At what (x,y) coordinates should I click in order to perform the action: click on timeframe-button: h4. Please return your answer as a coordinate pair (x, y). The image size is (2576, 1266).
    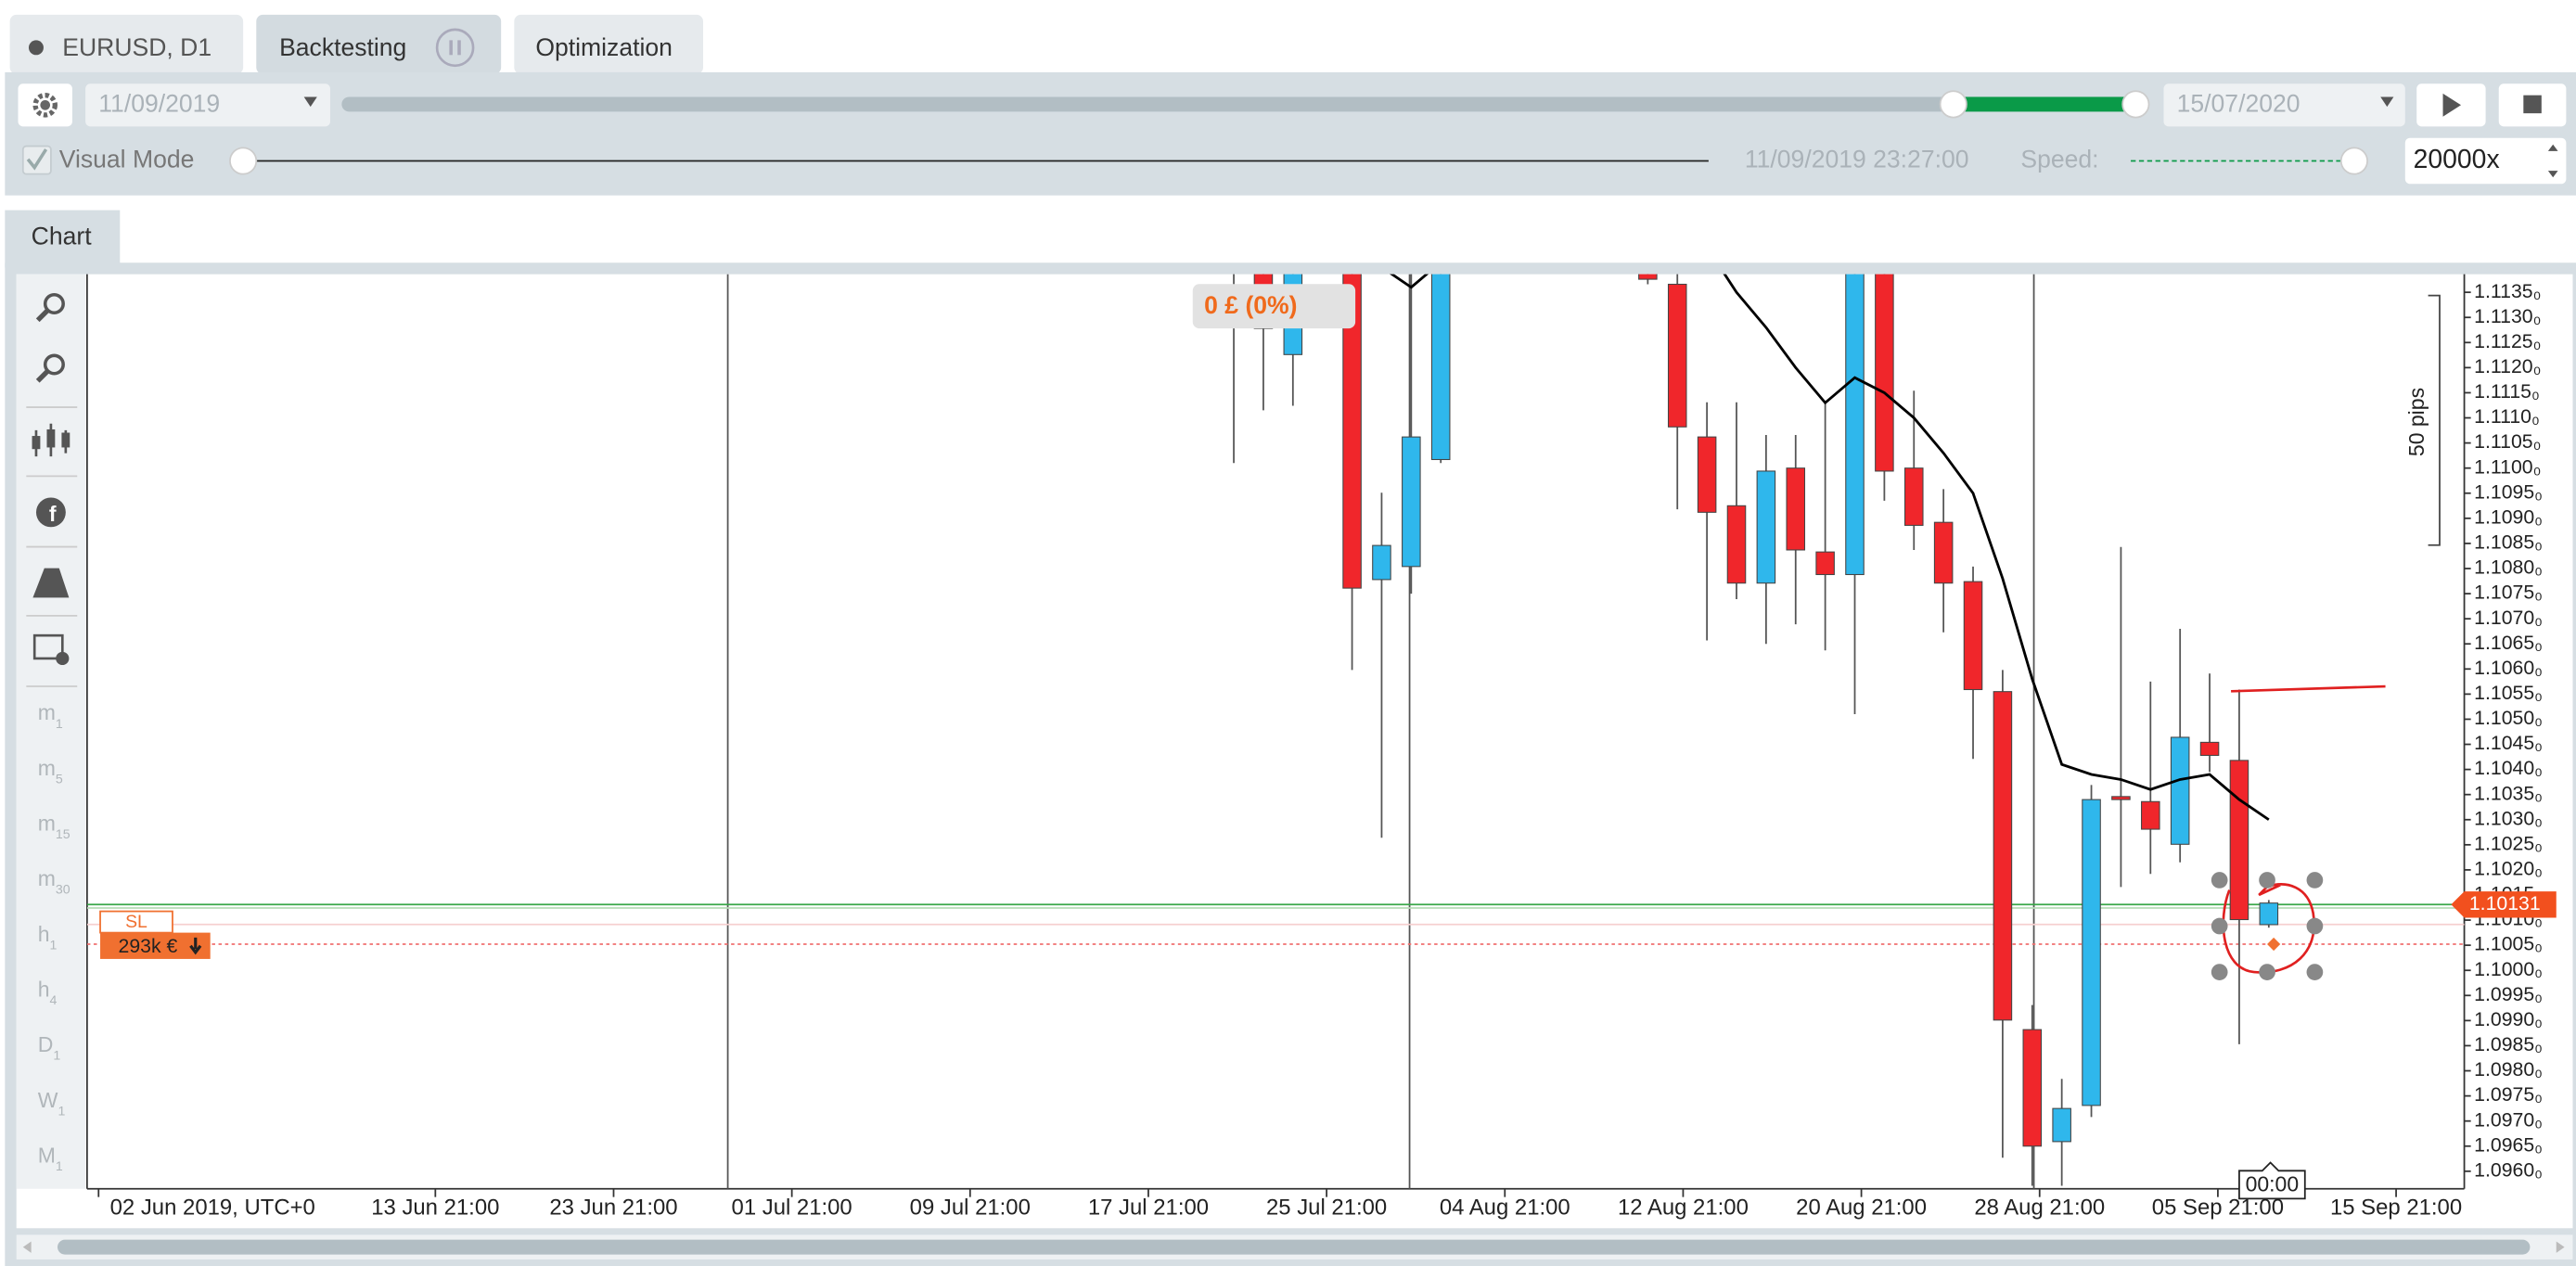
    Looking at the image, I should click on (48, 993).